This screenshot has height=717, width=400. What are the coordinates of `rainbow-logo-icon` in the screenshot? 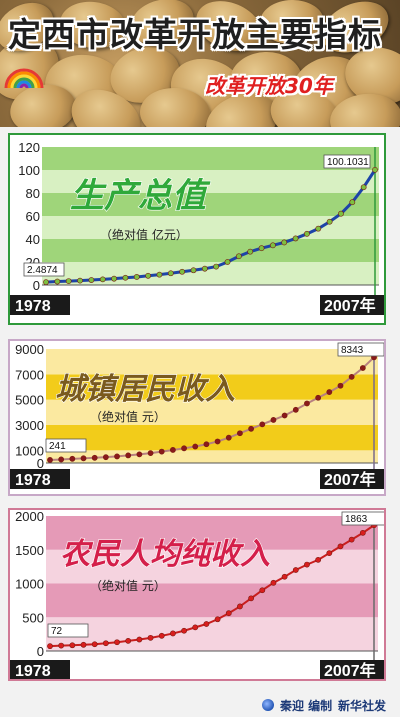 It's located at (24, 78).